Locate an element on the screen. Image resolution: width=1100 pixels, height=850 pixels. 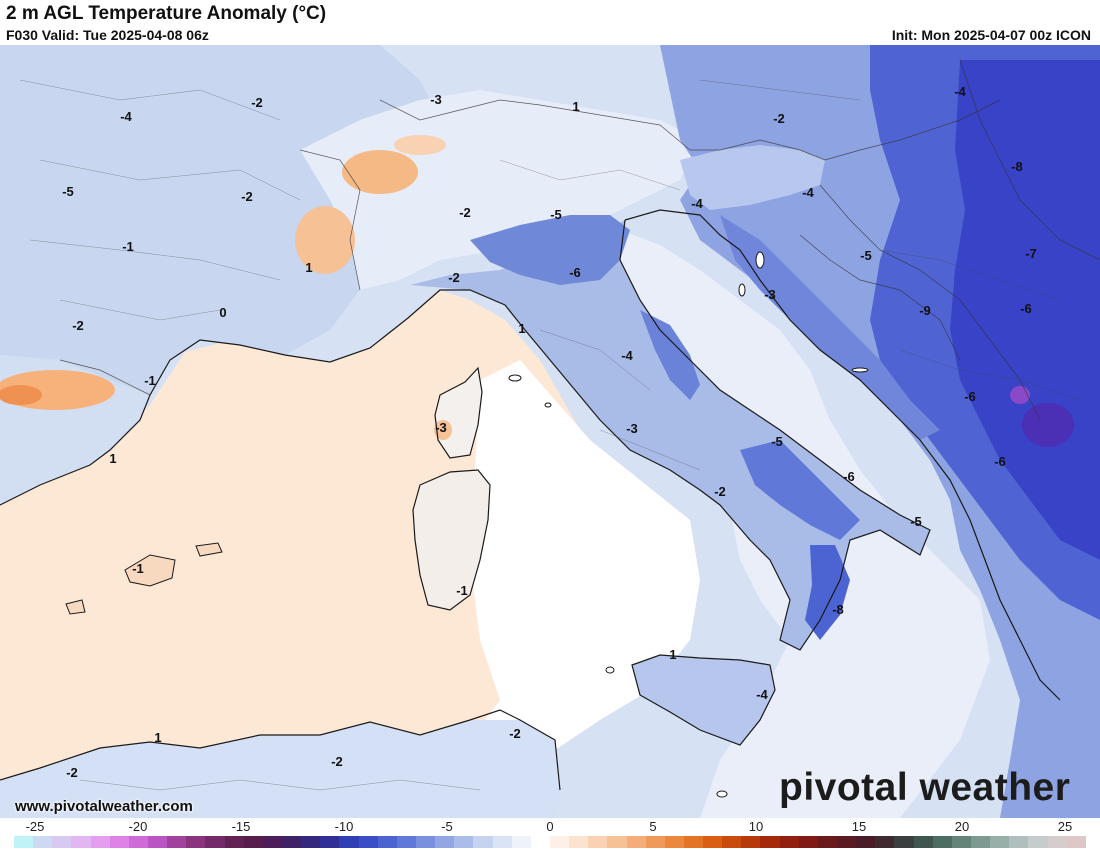
warm-anomaly-swiss is located at coordinates (420, 145).